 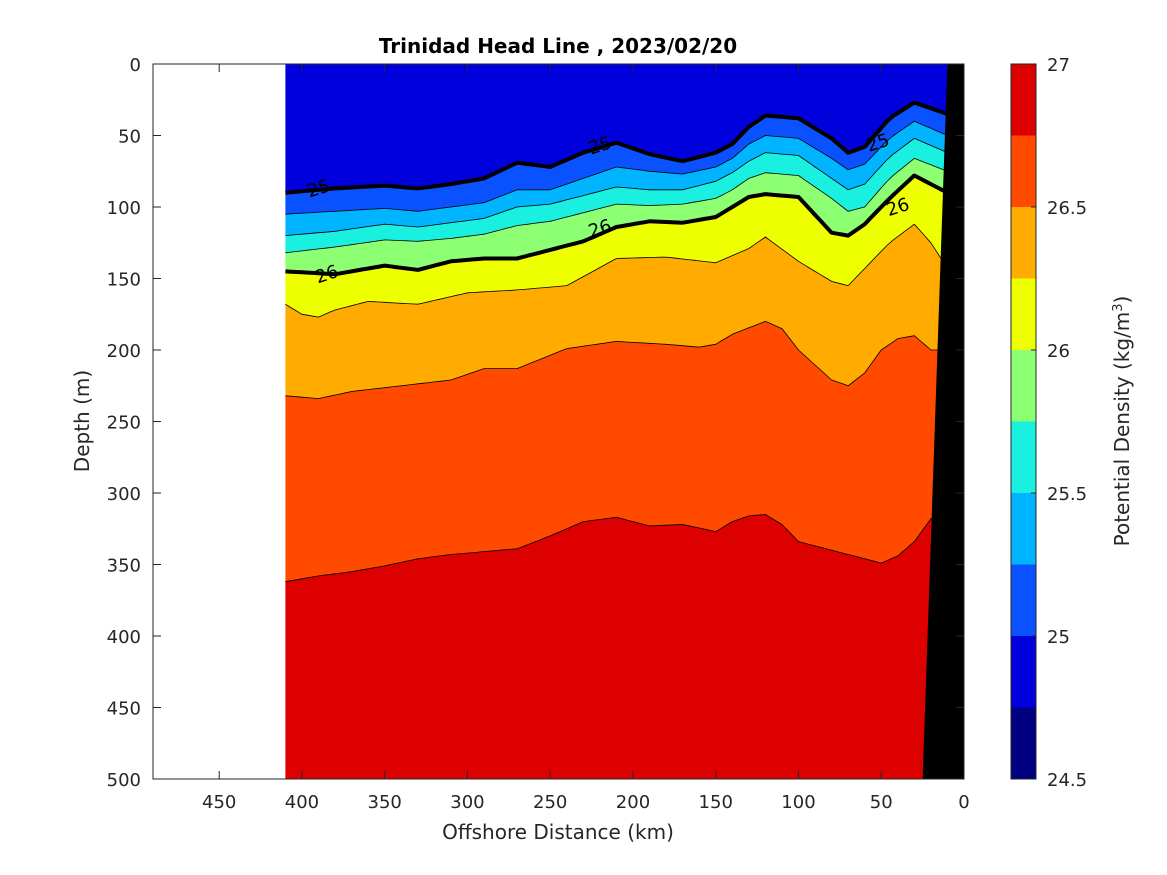 I want to click on colorbar-label: Potential Density (kg/m3), so click(x=1122, y=421).